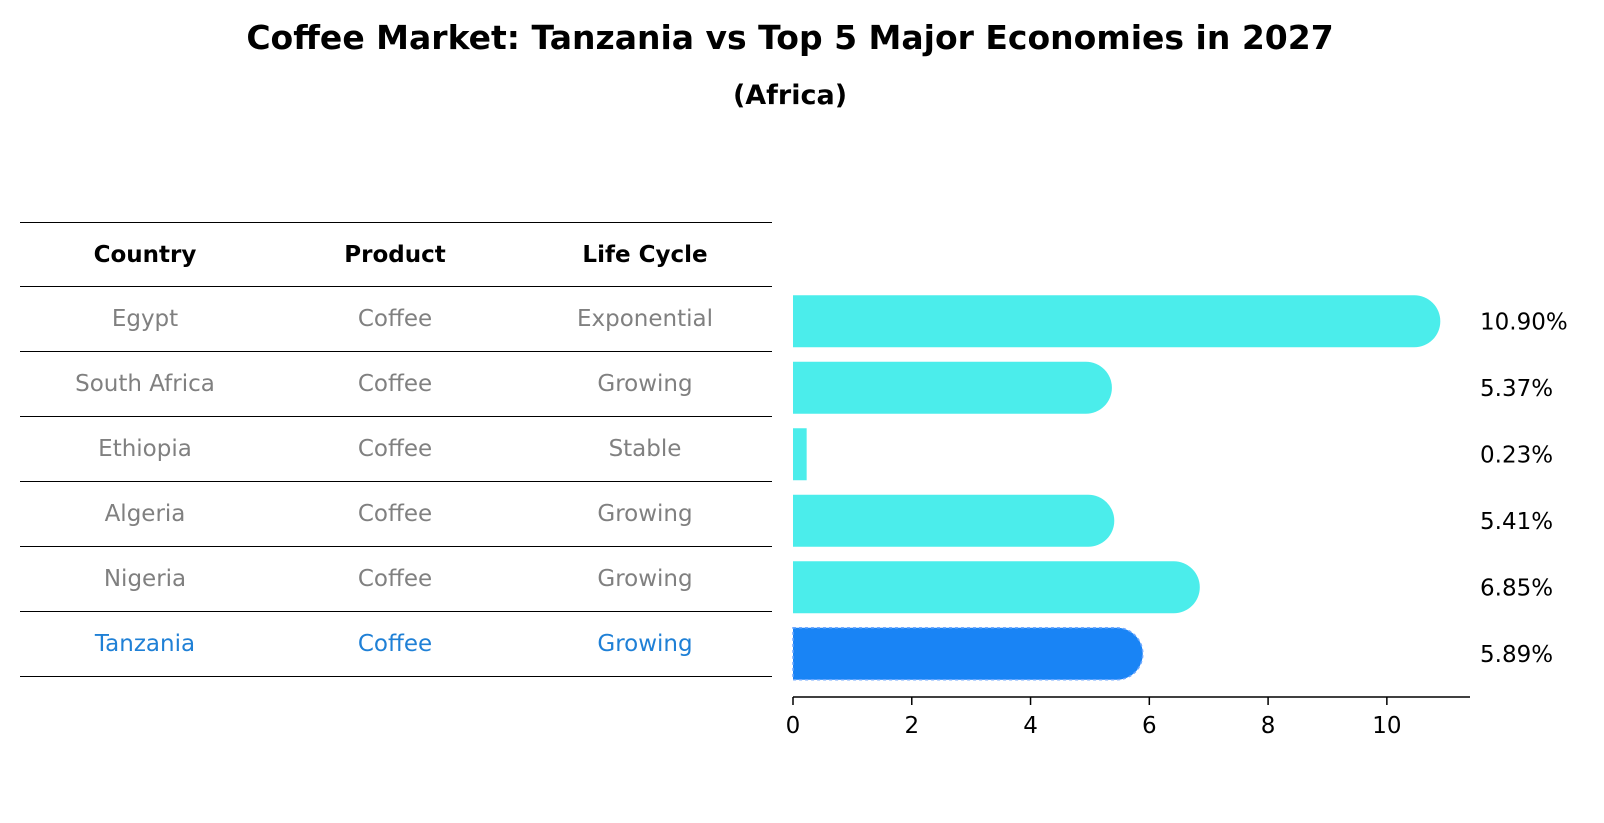 This screenshot has width=1604, height=823. Describe the element at coordinates (1268, 726) in the screenshot. I see `x-tick-label: 8` at that location.